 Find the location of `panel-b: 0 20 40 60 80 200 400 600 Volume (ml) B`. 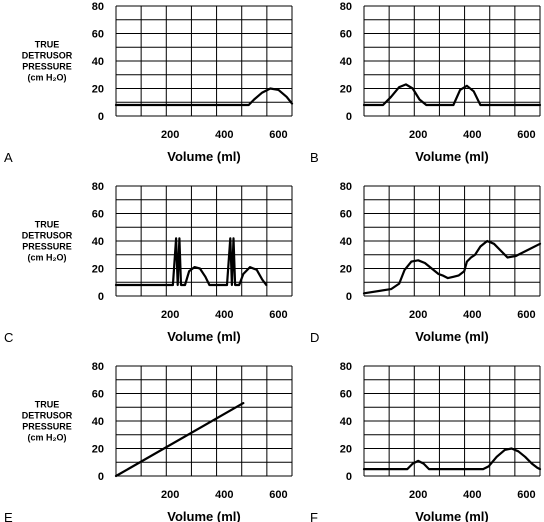

panel-b: 0 20 40 60 80 200 400 600 Volume (ml) B is located at coordinates (426, 83).